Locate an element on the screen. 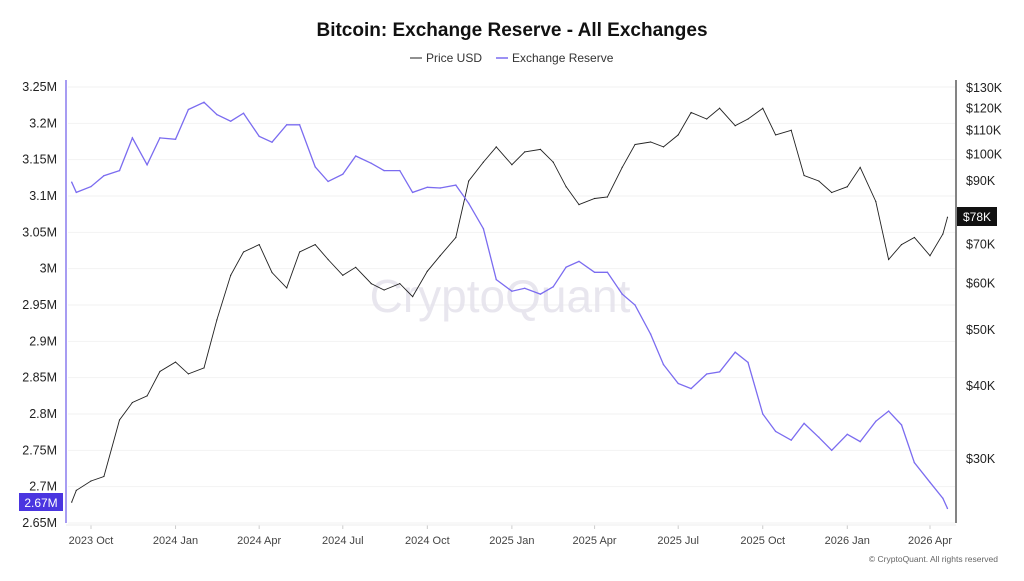  left-tick-label: 3.25M is located at coordinates (39, 87).